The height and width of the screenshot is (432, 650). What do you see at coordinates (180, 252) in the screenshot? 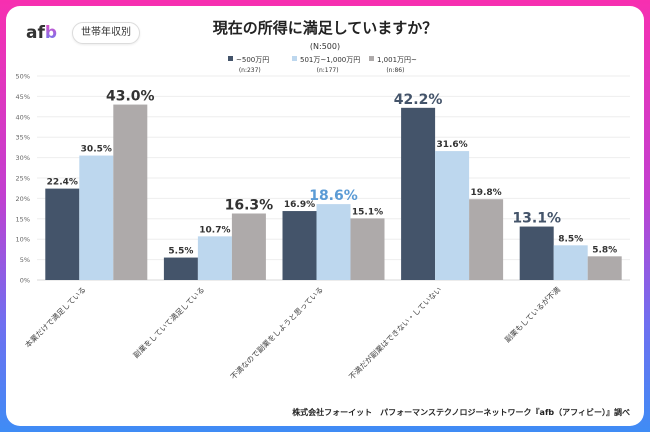
I see `data-label: 5.5%` at bounding box center [180, 252].